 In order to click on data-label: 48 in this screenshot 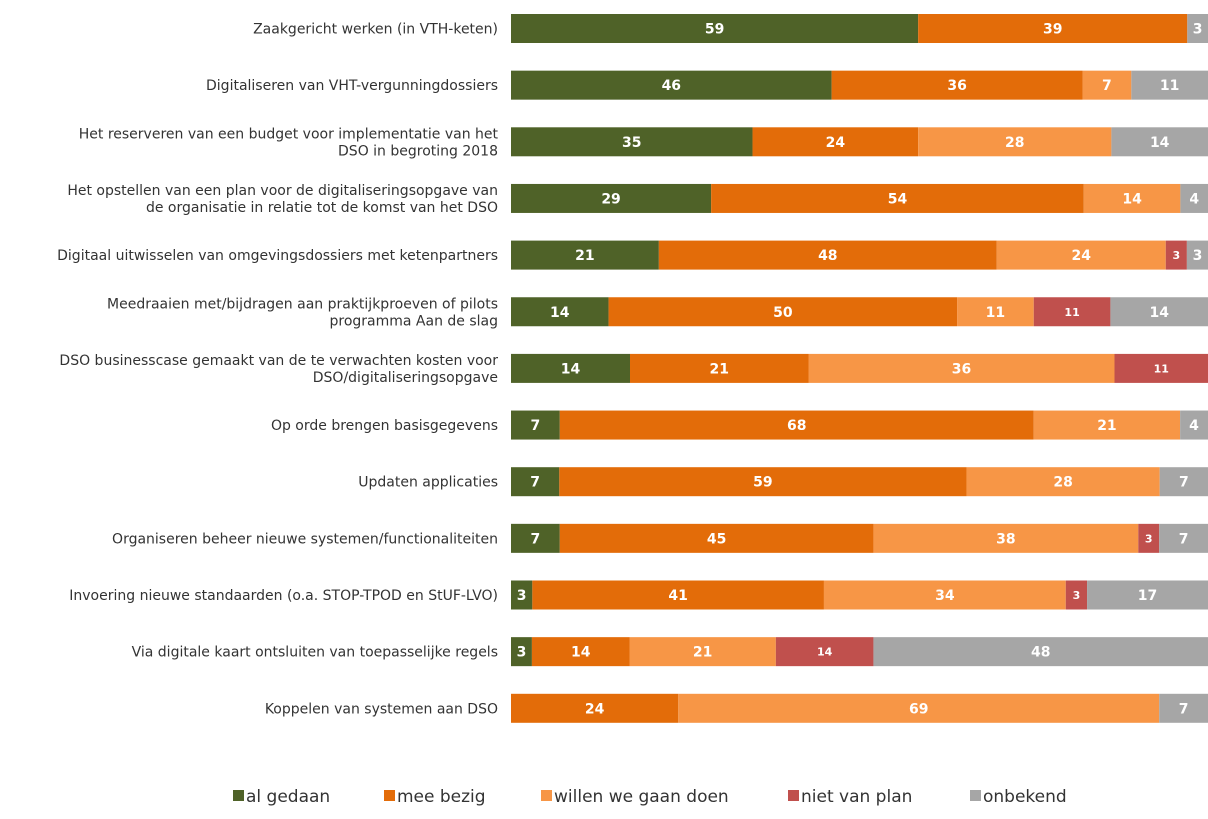, I will do `click(1040, 653)`.